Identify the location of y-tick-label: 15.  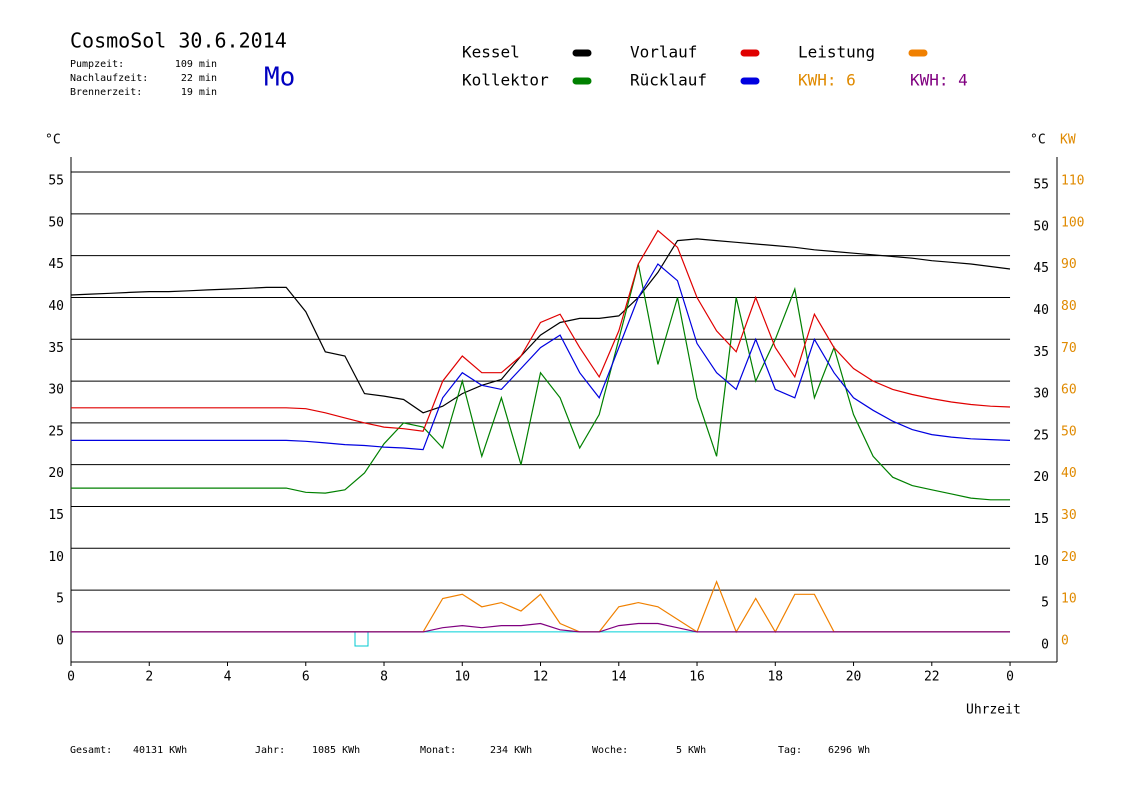
(56, 515).